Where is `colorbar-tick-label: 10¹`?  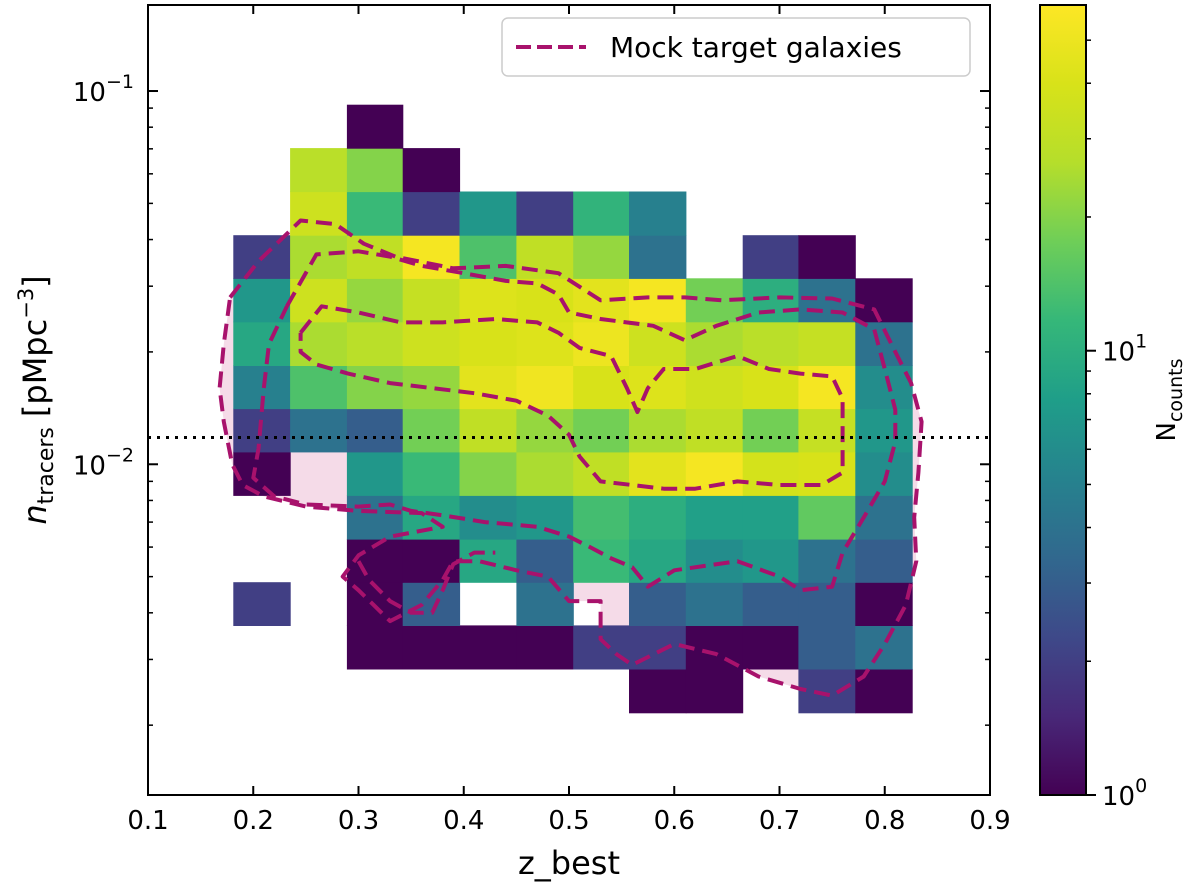 colorbar-tick-label: 10¹ is located at coordinates (1124, 349).